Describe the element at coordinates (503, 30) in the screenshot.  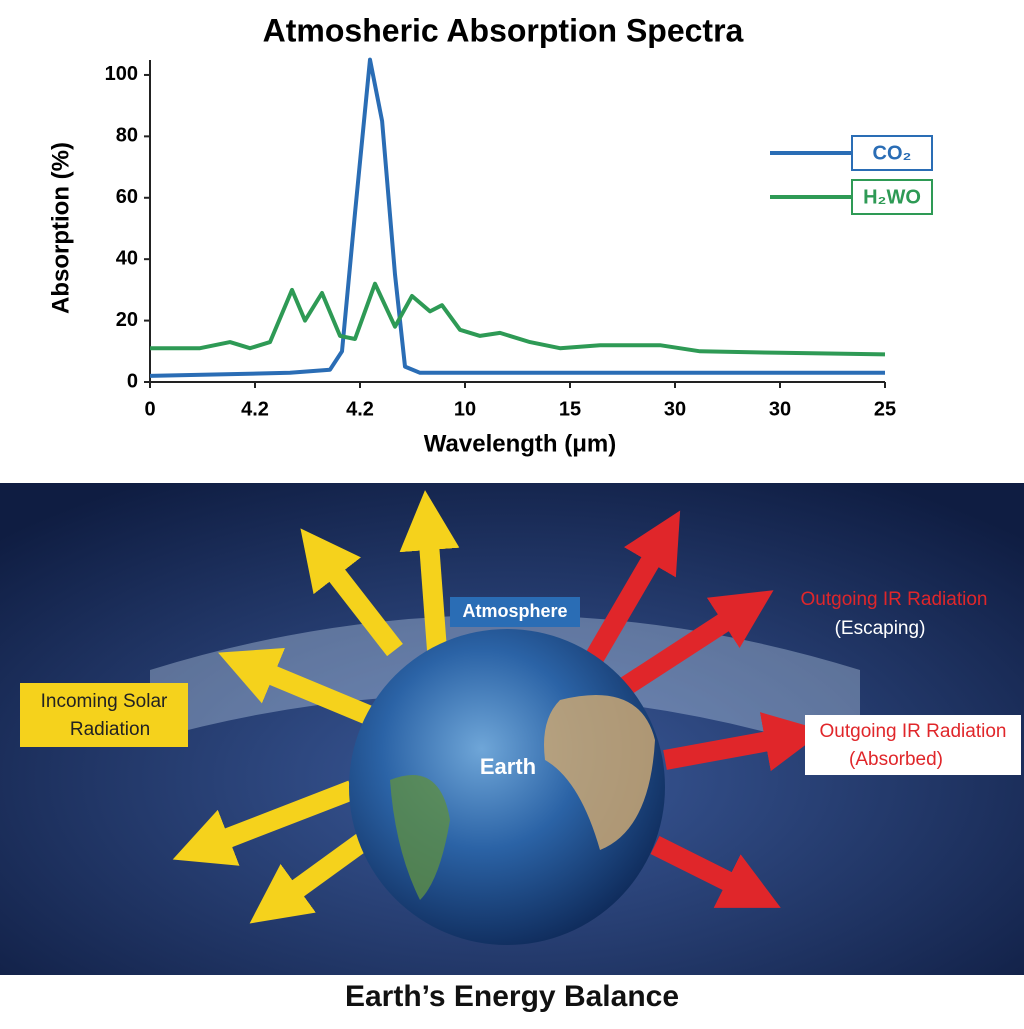
I see `chart-title: Atmosheric Absorption Spectra` at that location.